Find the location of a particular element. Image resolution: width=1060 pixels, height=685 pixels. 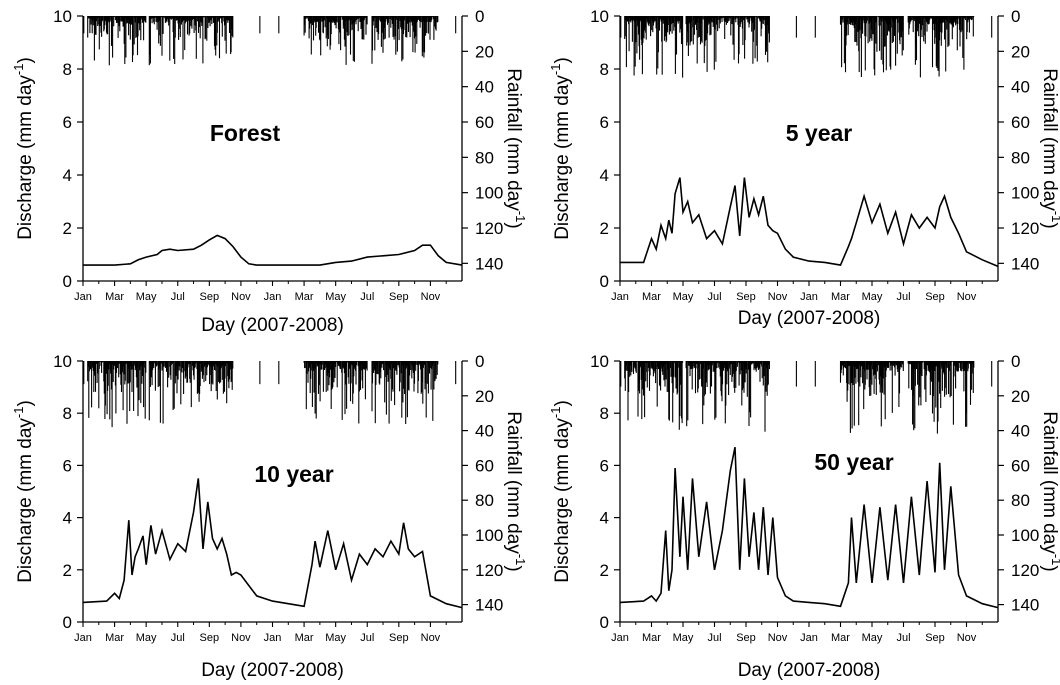

panel-title: 5 year is located at coordinates (819, 133).